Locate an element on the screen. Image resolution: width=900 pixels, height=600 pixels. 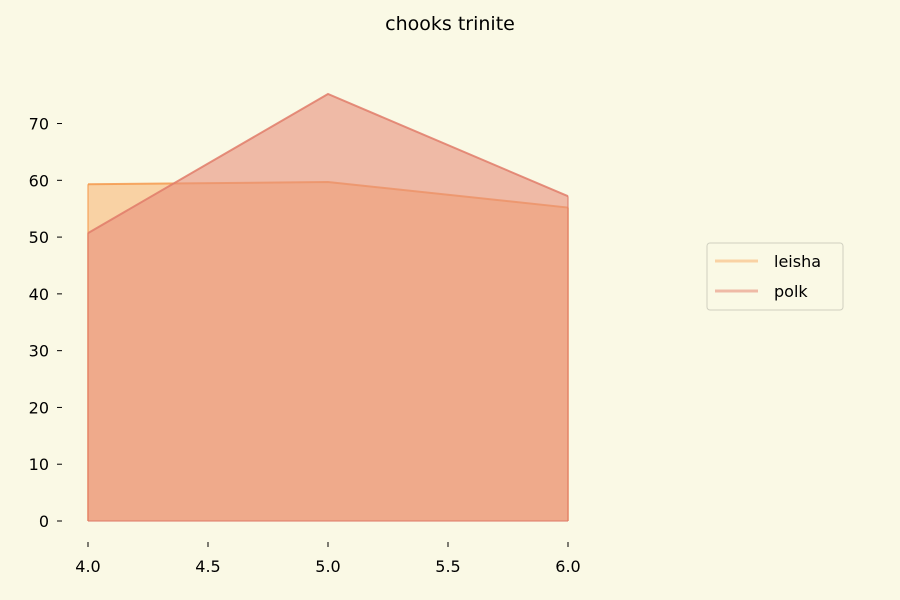
y-tick-label: 10 is located at coordinates (39, 464).